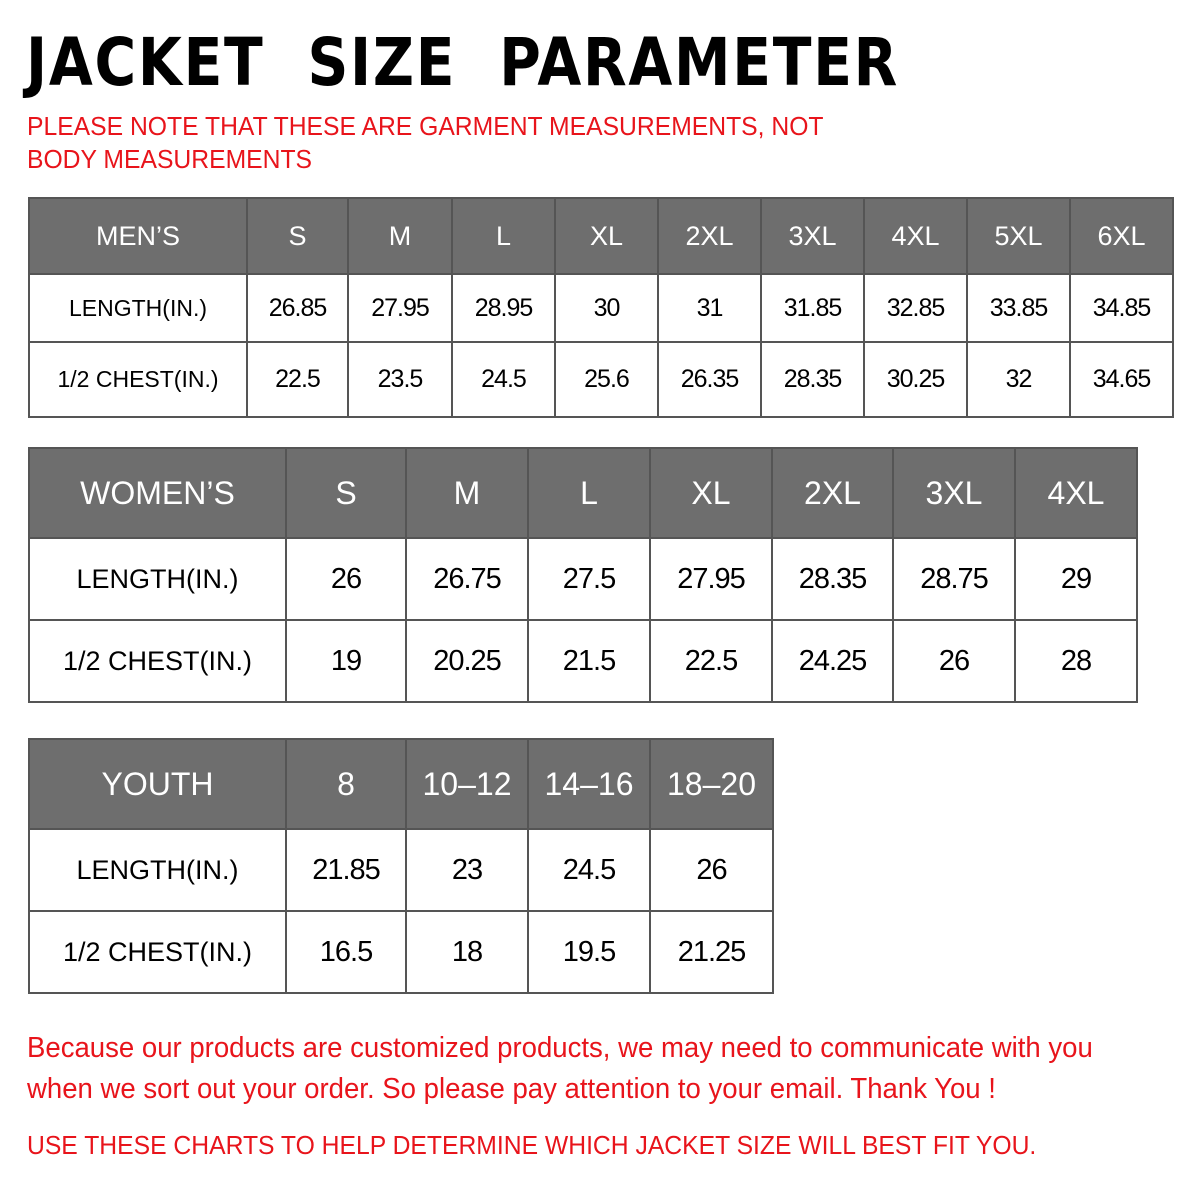  I want to click on measurement-value: 34.85, so click(1121, 308).